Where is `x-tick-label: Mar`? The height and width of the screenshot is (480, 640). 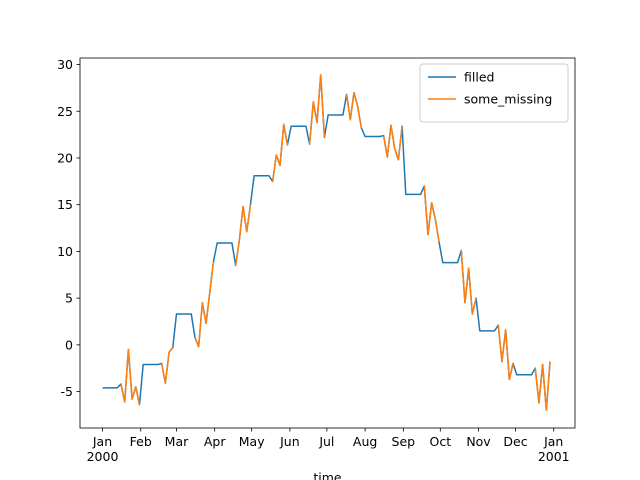 x-tick-label: Mar is located at coordinates (177, 441).